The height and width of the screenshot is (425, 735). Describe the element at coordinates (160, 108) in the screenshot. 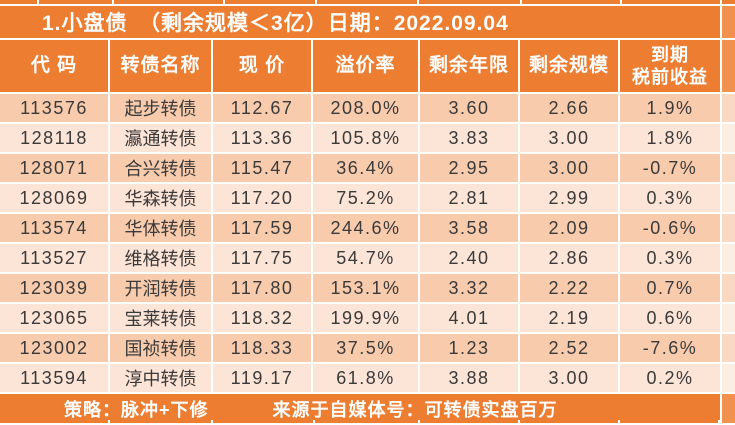

I see `cell-name: 起步转债` at that location.